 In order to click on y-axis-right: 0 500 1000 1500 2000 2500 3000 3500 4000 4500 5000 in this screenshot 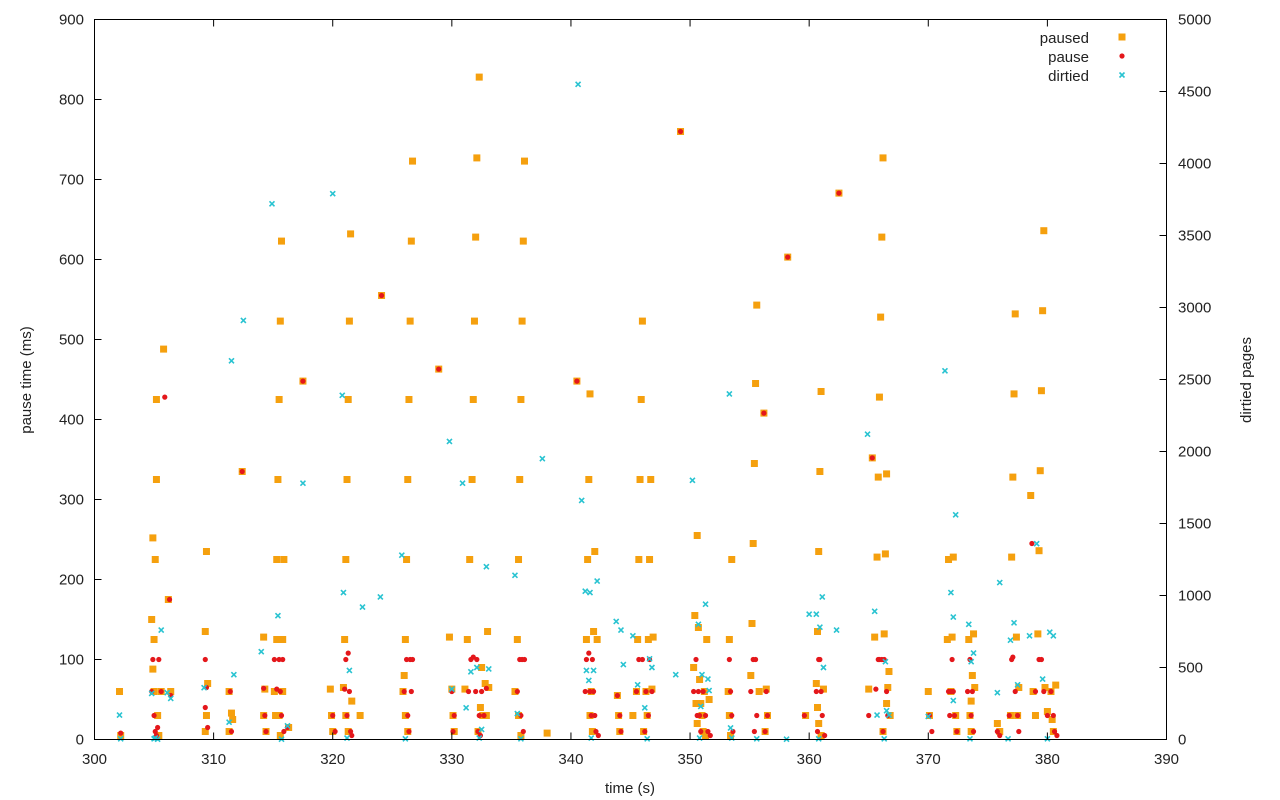, I will do `click(1185, 380)`.